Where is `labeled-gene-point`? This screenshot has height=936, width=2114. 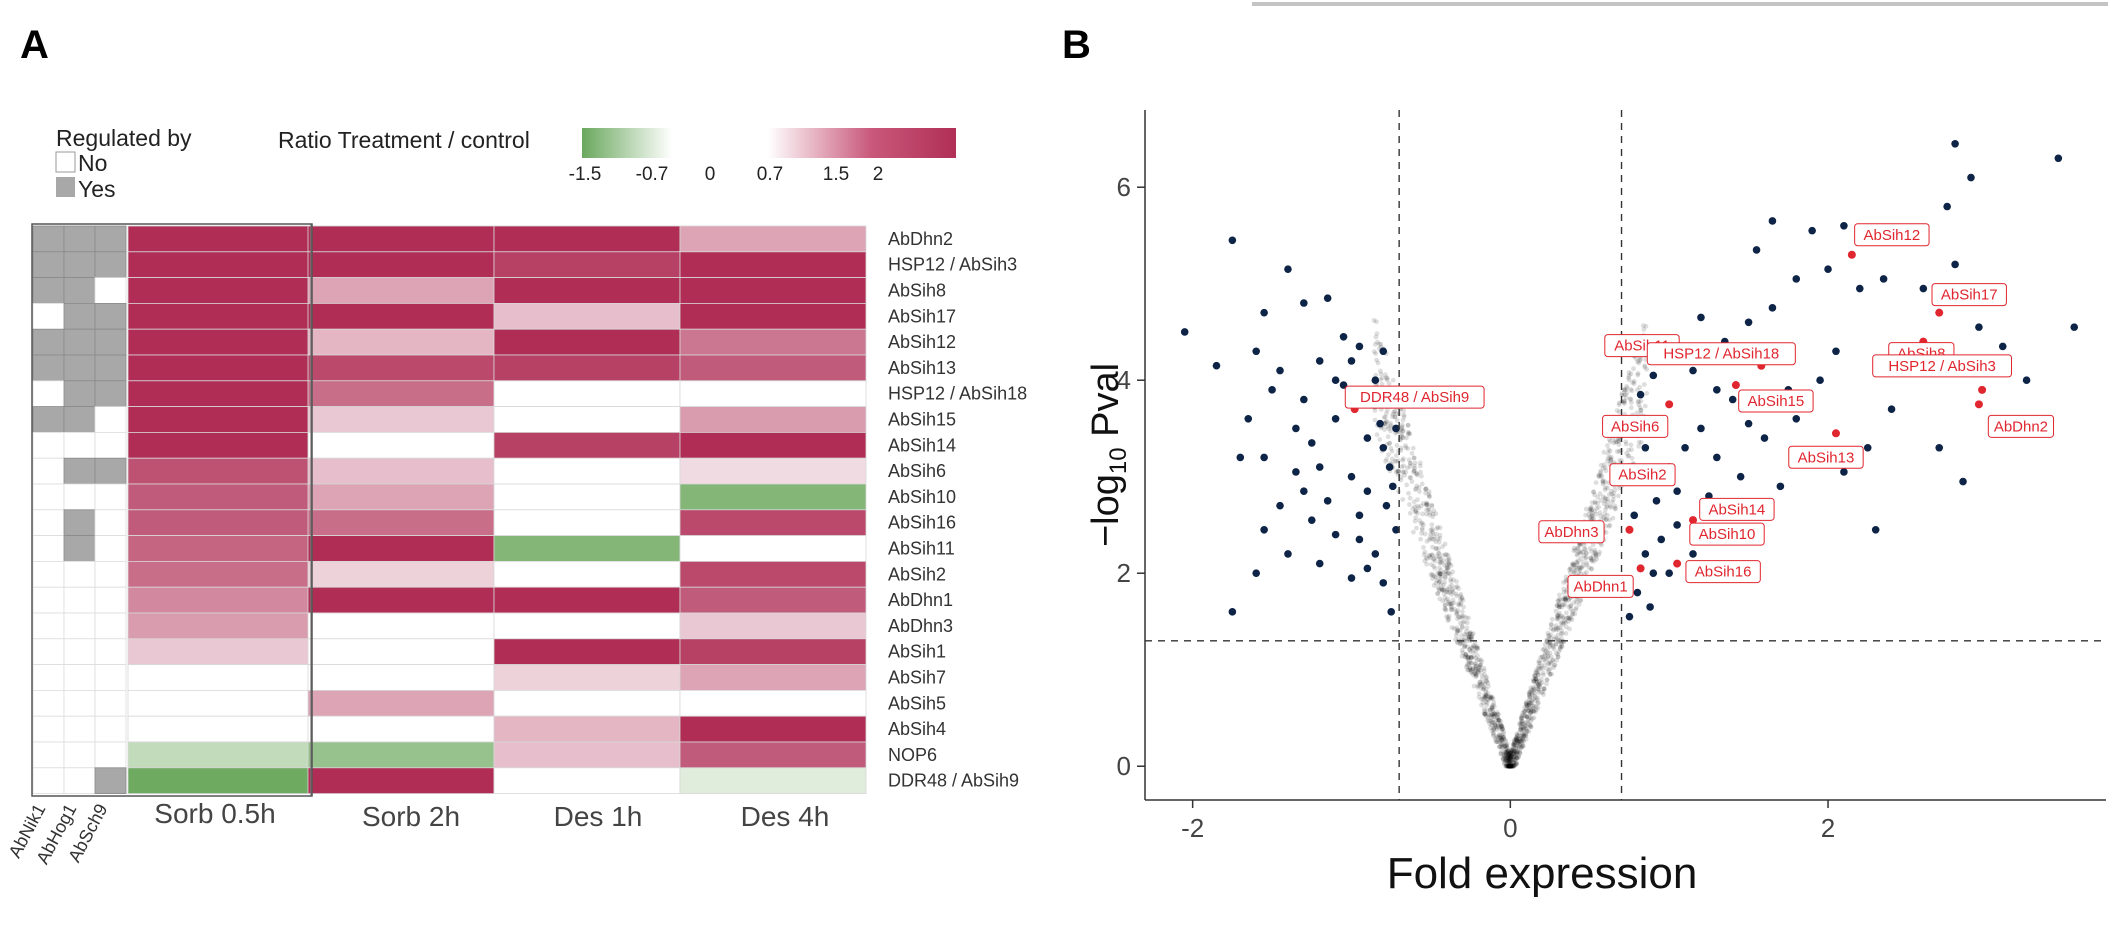 labeled-gene-point is located at coordinates (1939, 312).